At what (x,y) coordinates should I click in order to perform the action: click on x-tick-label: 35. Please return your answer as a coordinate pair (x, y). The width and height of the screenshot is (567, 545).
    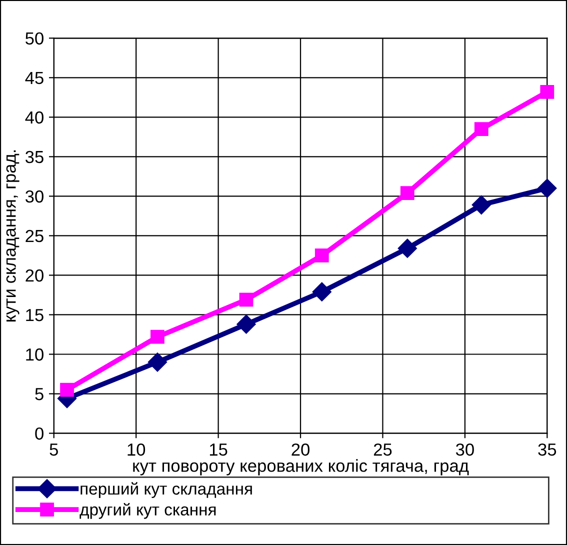
    Looking at the image, I should click on (547, 449).